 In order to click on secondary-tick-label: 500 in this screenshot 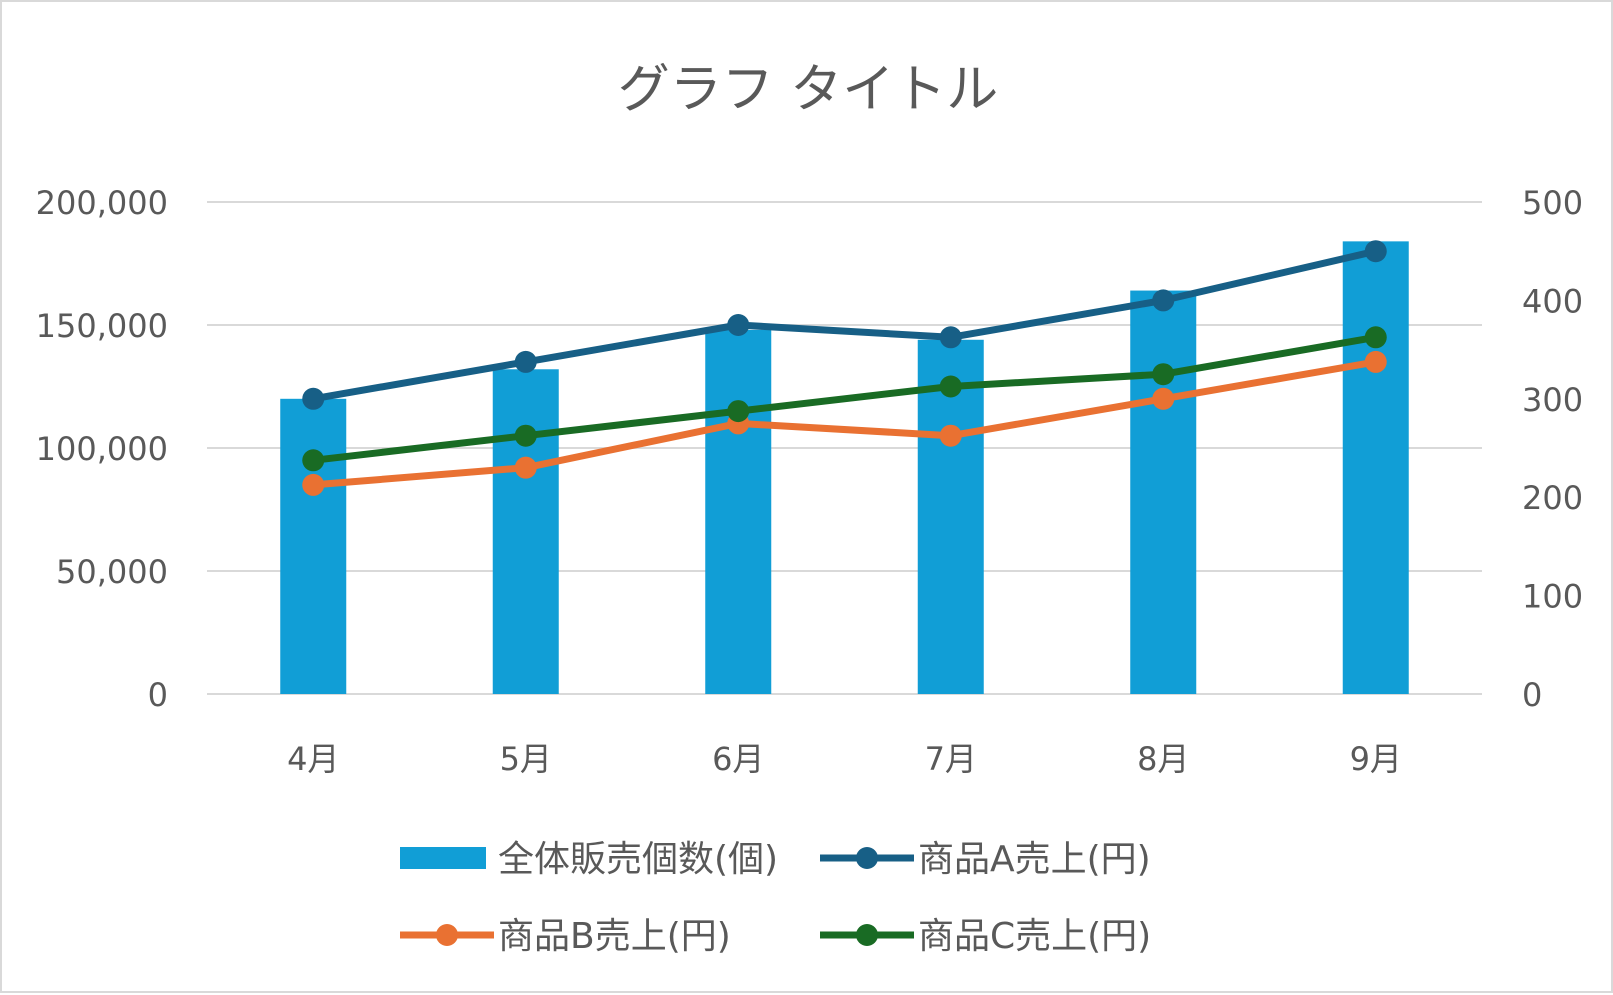, I will do `click(1552, 203)`.